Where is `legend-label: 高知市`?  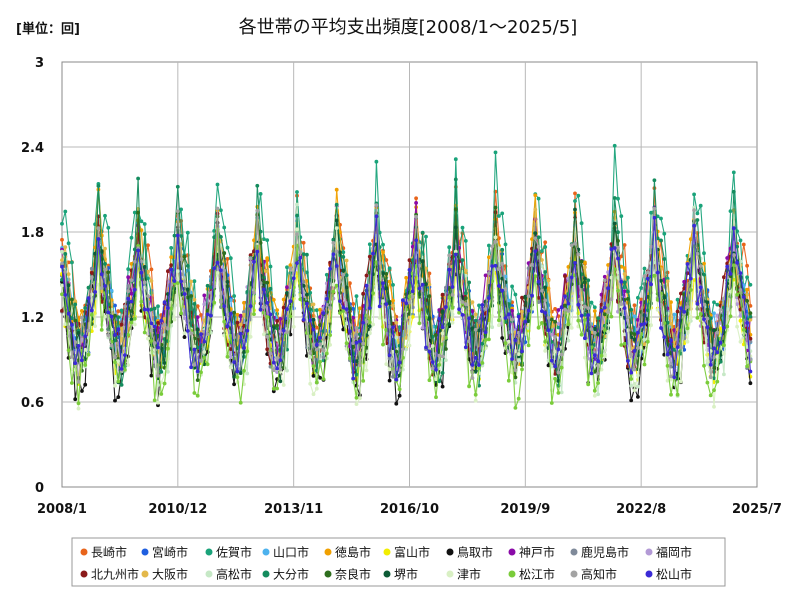
legend-label: 高知市 is located at coordinates (599, 574).